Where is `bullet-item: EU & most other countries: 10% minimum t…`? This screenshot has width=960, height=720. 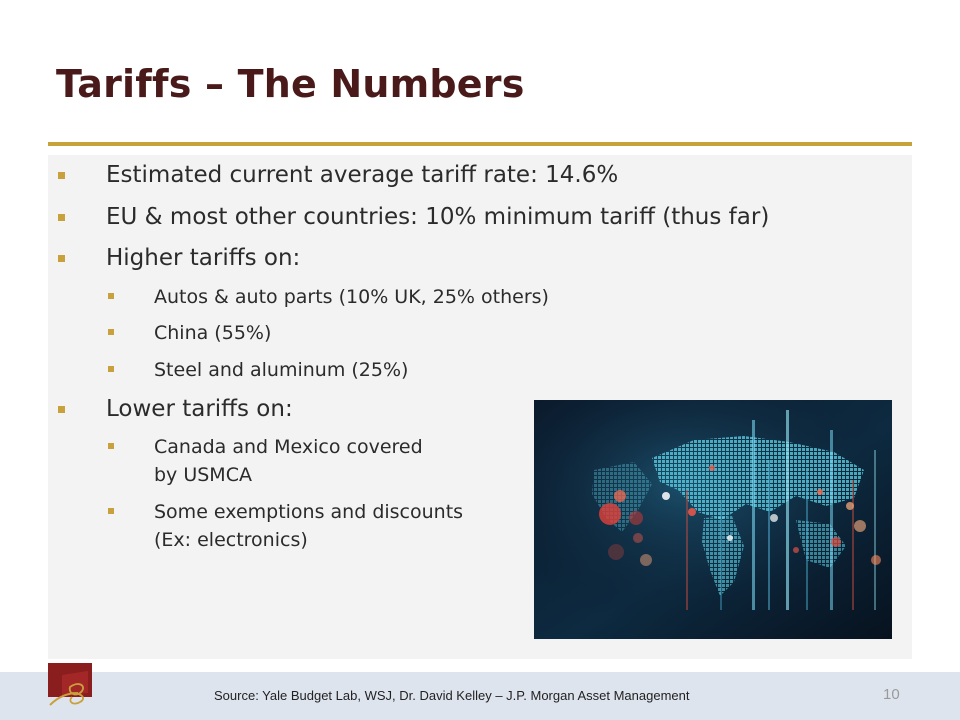 bullet-item: EU & most other countries: 10% minimum t… is located at coordinates (414, 217).